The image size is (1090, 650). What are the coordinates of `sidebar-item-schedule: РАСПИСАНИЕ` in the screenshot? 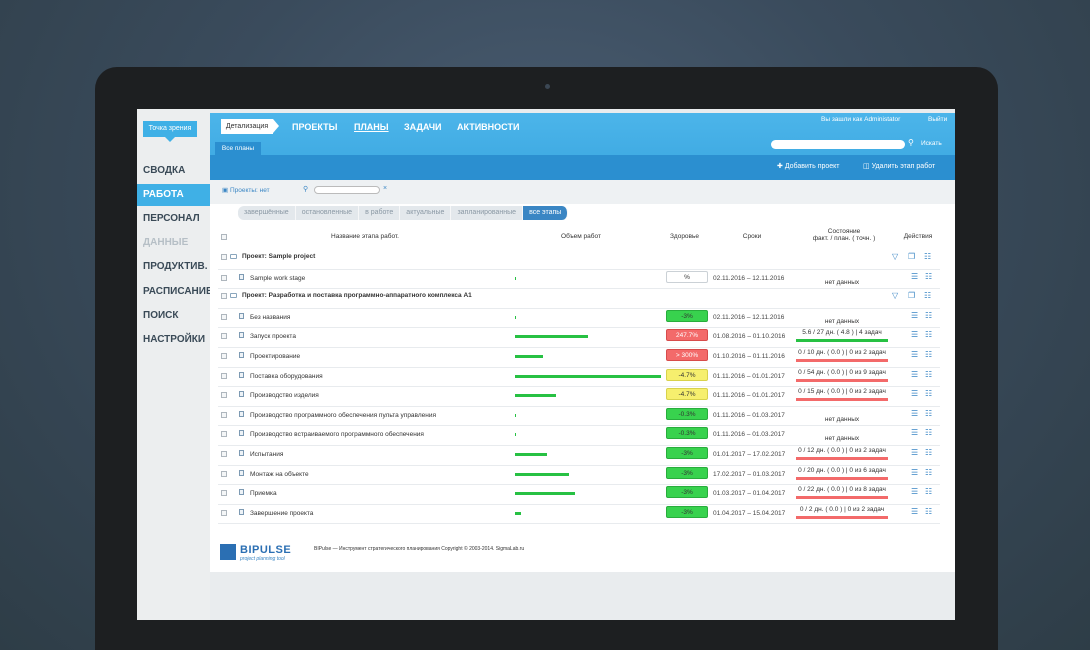 It's located at (178, 291).